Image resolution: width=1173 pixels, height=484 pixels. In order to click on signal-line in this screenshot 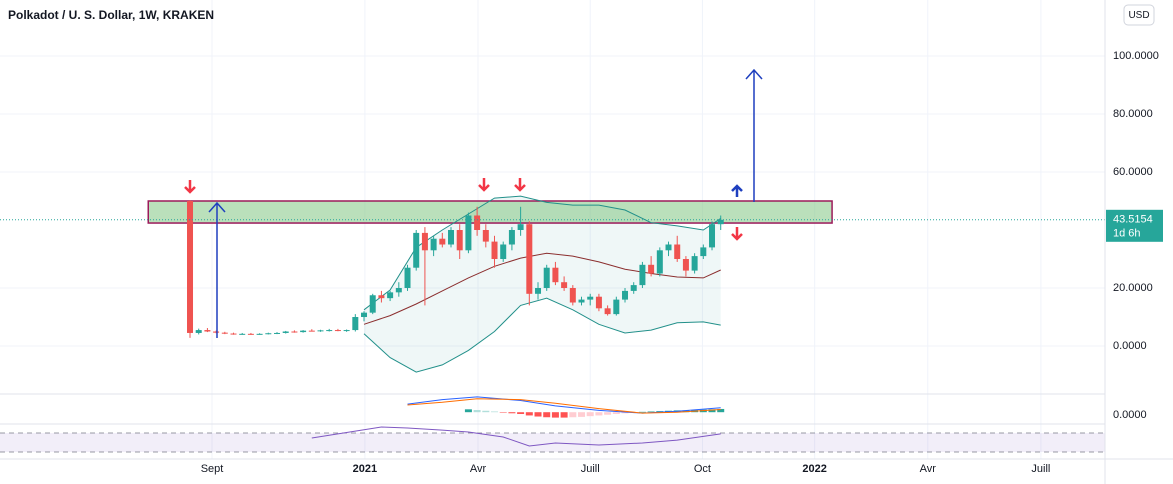, I will do `click(564, 406)`.